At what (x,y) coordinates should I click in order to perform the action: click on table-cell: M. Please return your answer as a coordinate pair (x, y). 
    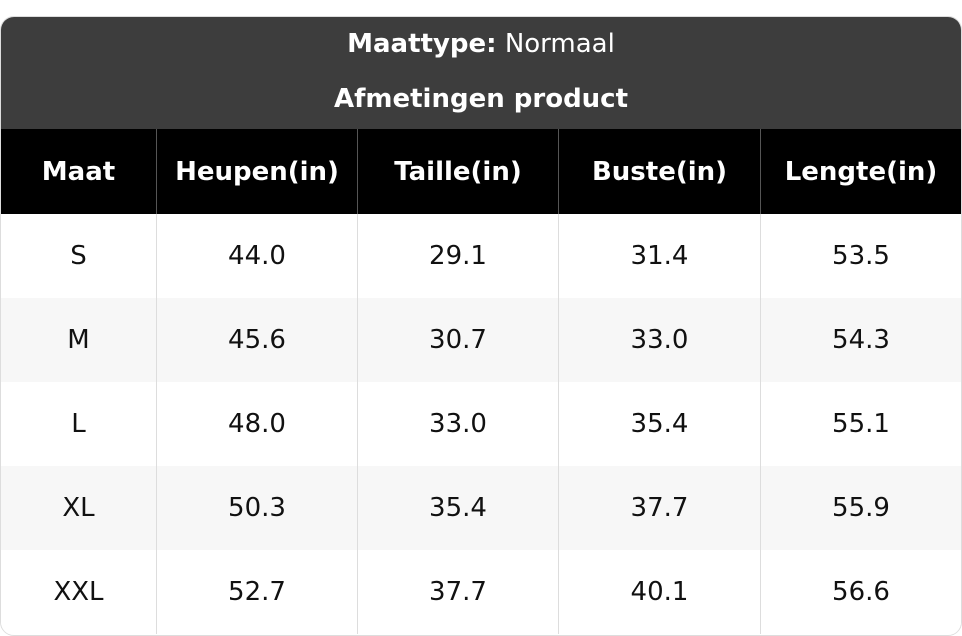
    Looking at the image, I should click on (78, 340).